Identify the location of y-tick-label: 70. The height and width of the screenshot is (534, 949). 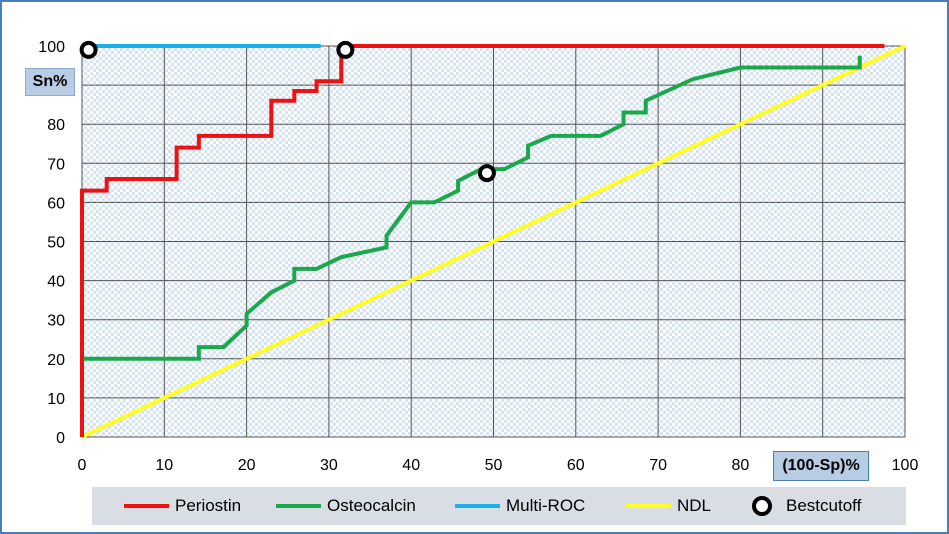
(56, 164).